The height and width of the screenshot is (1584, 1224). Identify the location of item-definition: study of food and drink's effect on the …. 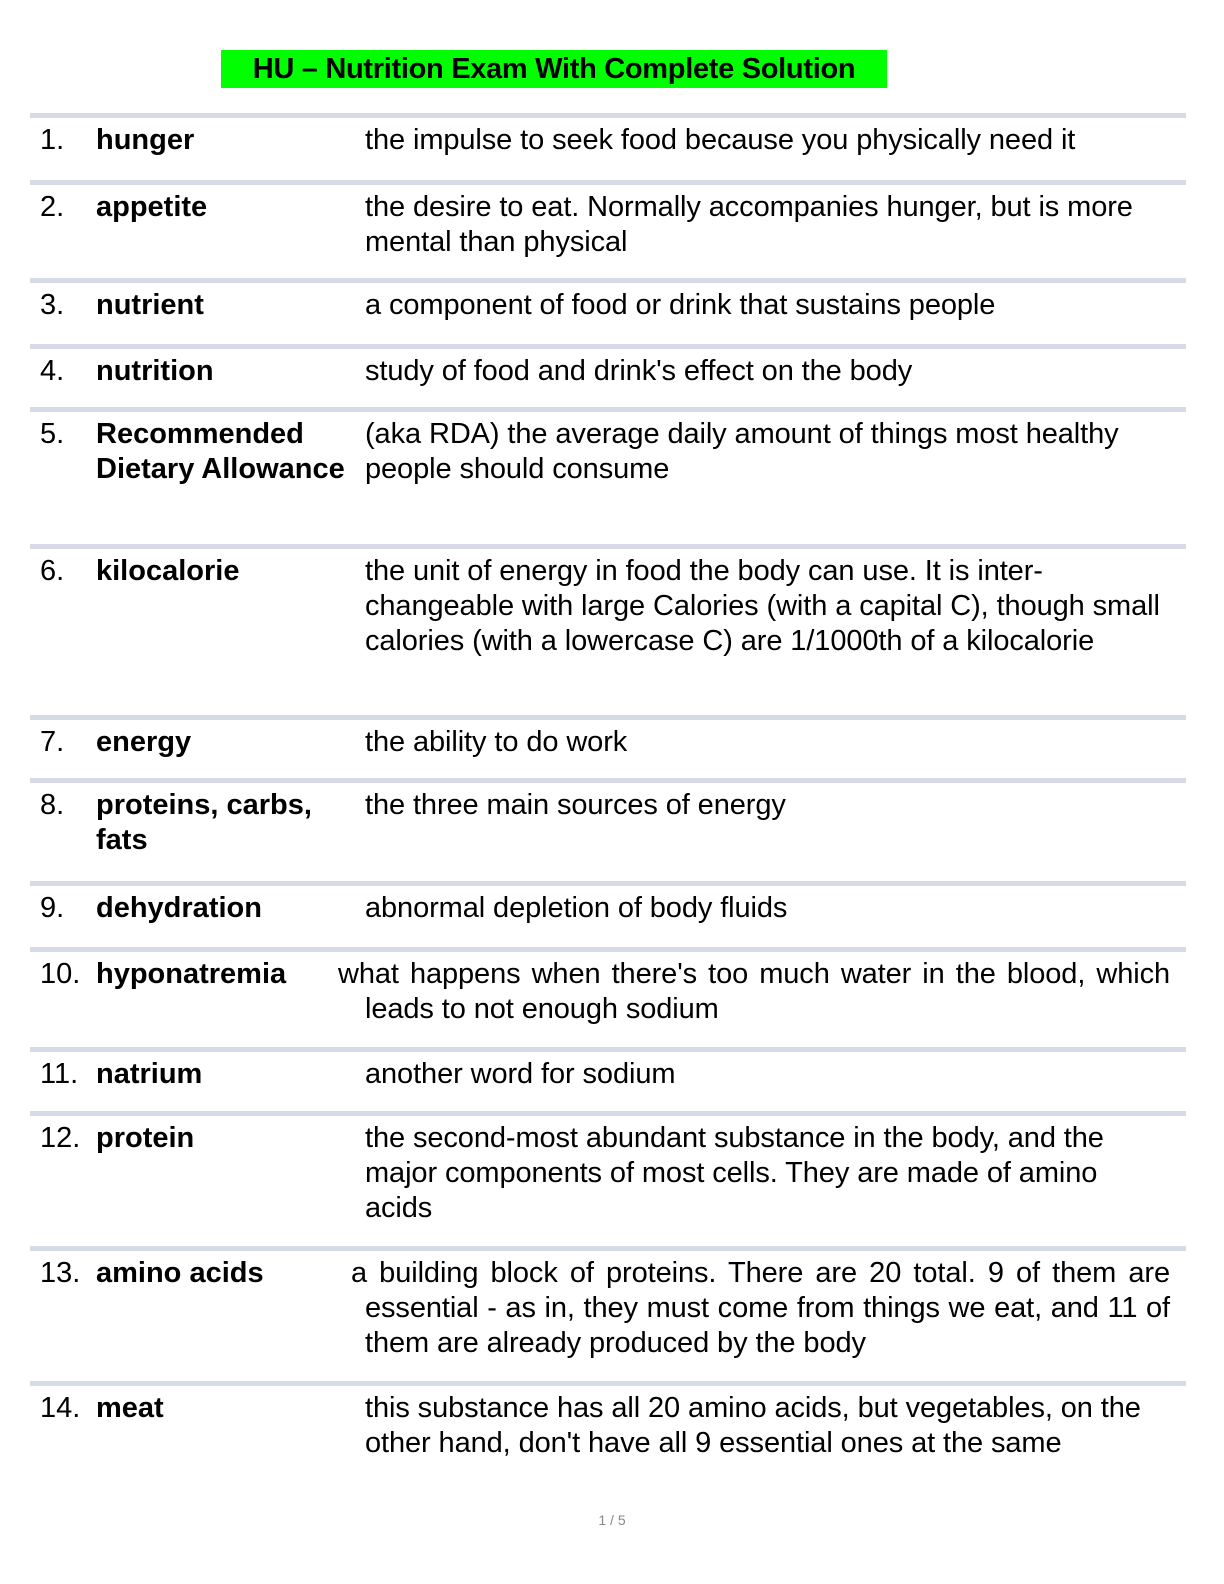
(639, 371).